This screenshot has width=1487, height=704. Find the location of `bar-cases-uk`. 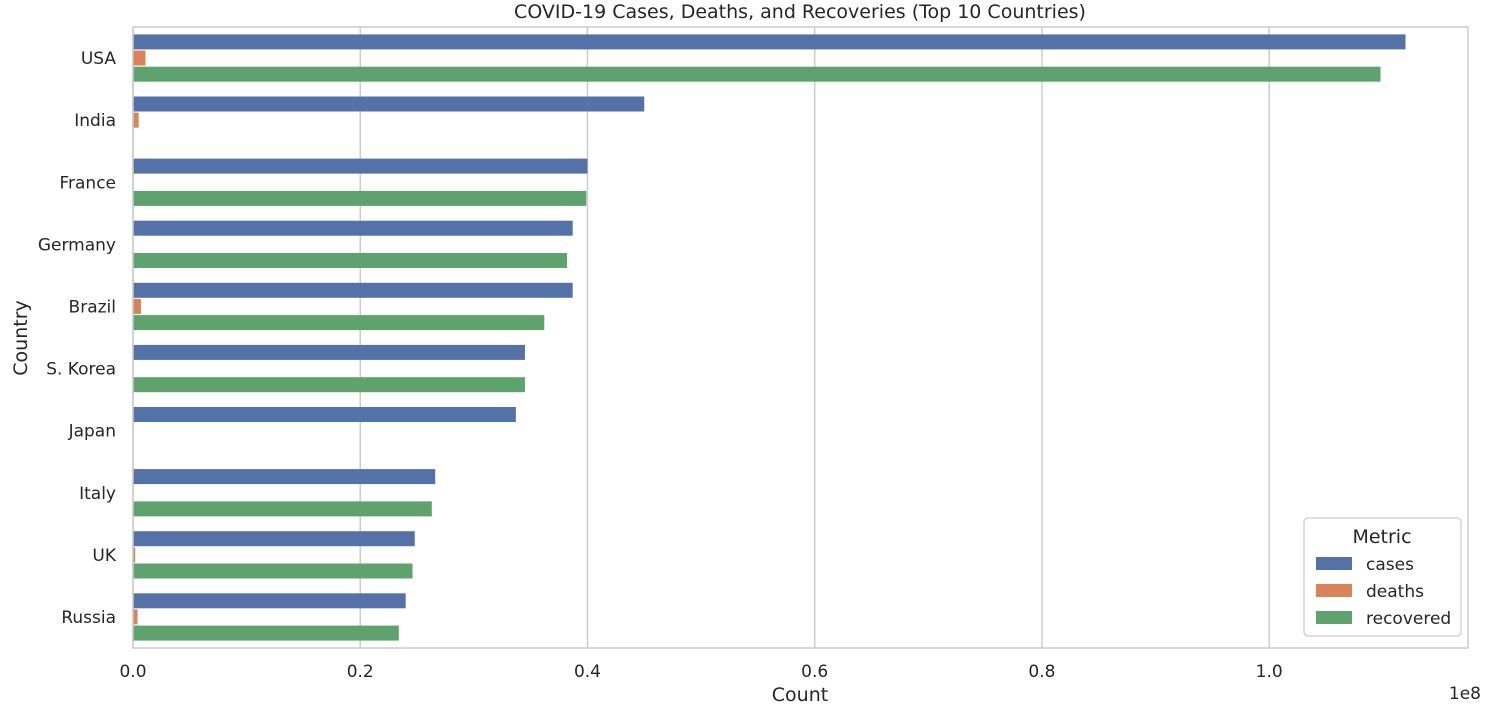

bar-cases-uk is located at coordinates (274, 539).